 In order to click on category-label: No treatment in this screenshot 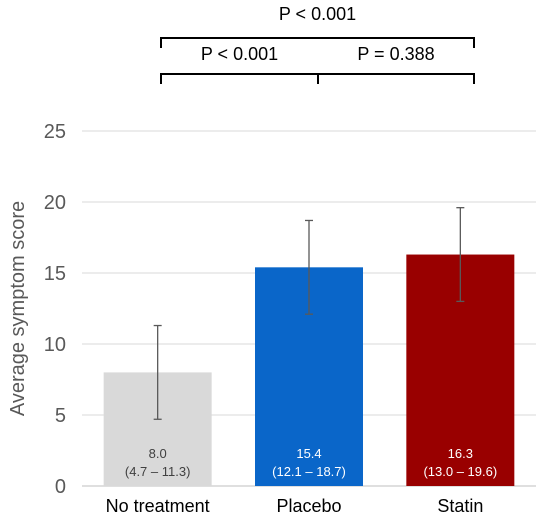, I will do `click(158, 506)`.